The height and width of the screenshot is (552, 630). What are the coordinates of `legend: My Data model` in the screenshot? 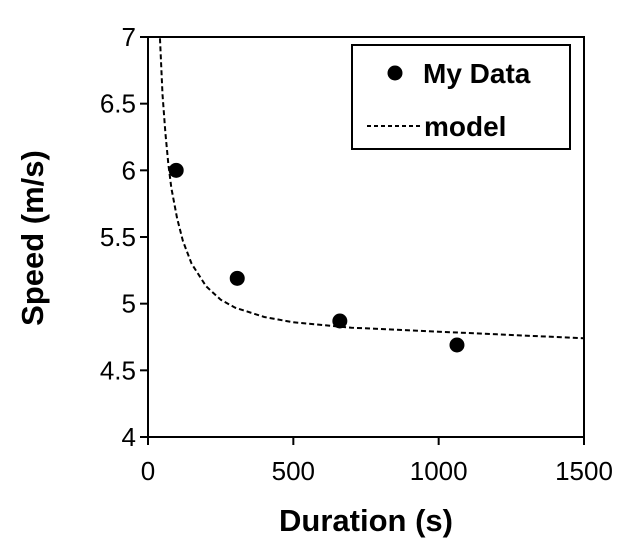 It's located at (461, 97).